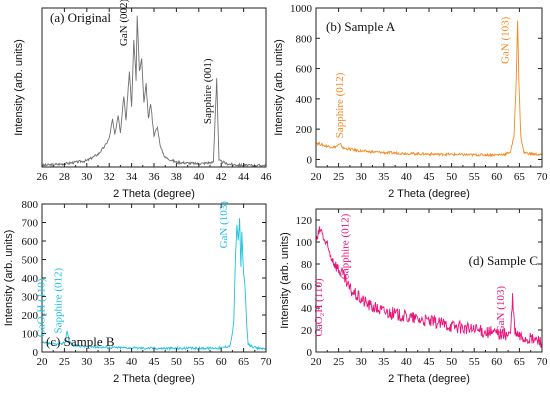 This screenshot has width=550, height=400. I want to click on x-tick-label: 26, so click(43, 177).